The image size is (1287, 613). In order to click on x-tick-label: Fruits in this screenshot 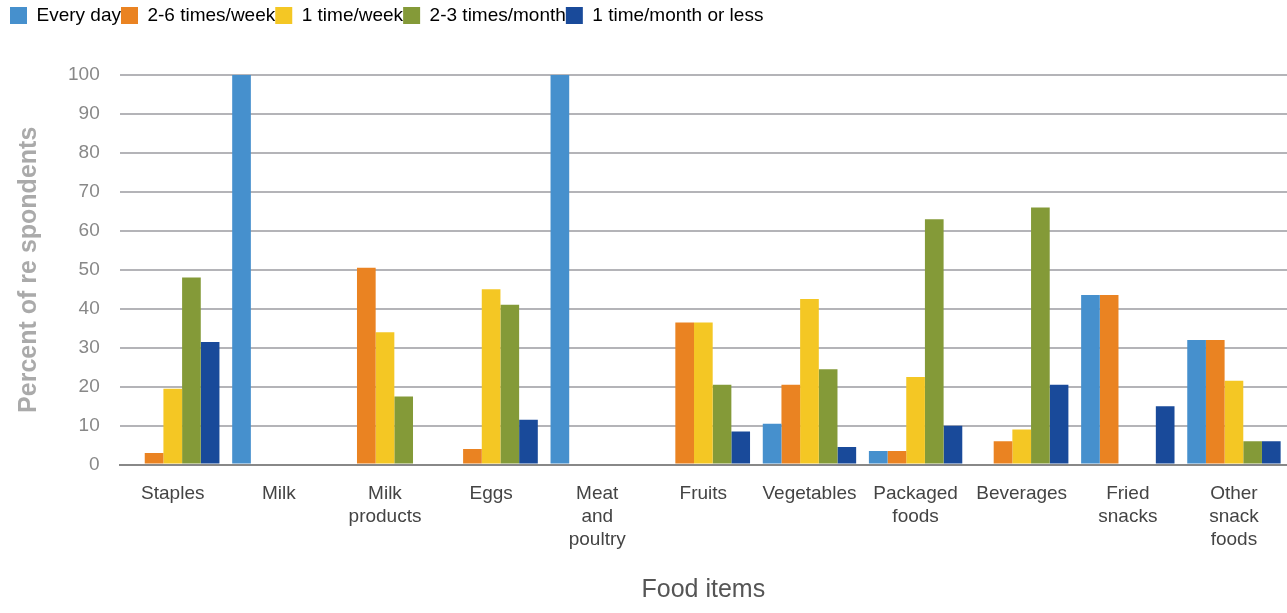, I will do `click(703, 493)`.